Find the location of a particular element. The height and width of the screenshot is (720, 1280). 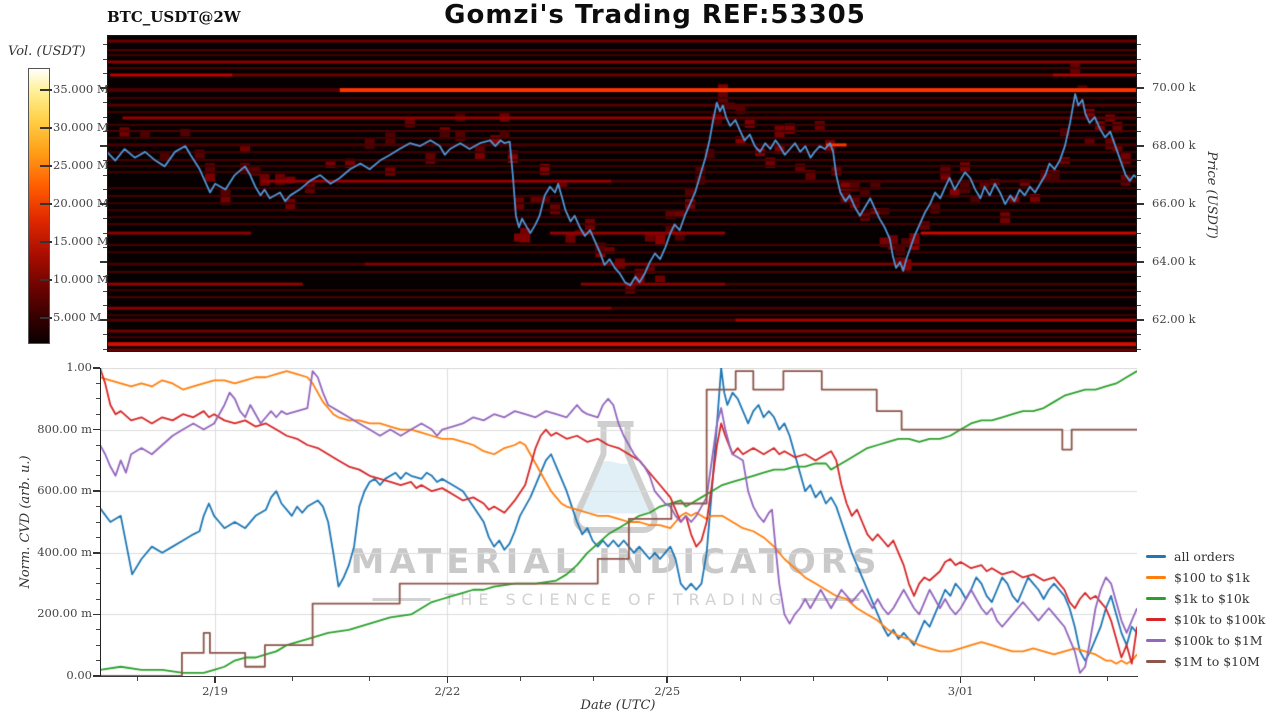

legend-label: $10k to $100k is located at coordinates (1220, 619).